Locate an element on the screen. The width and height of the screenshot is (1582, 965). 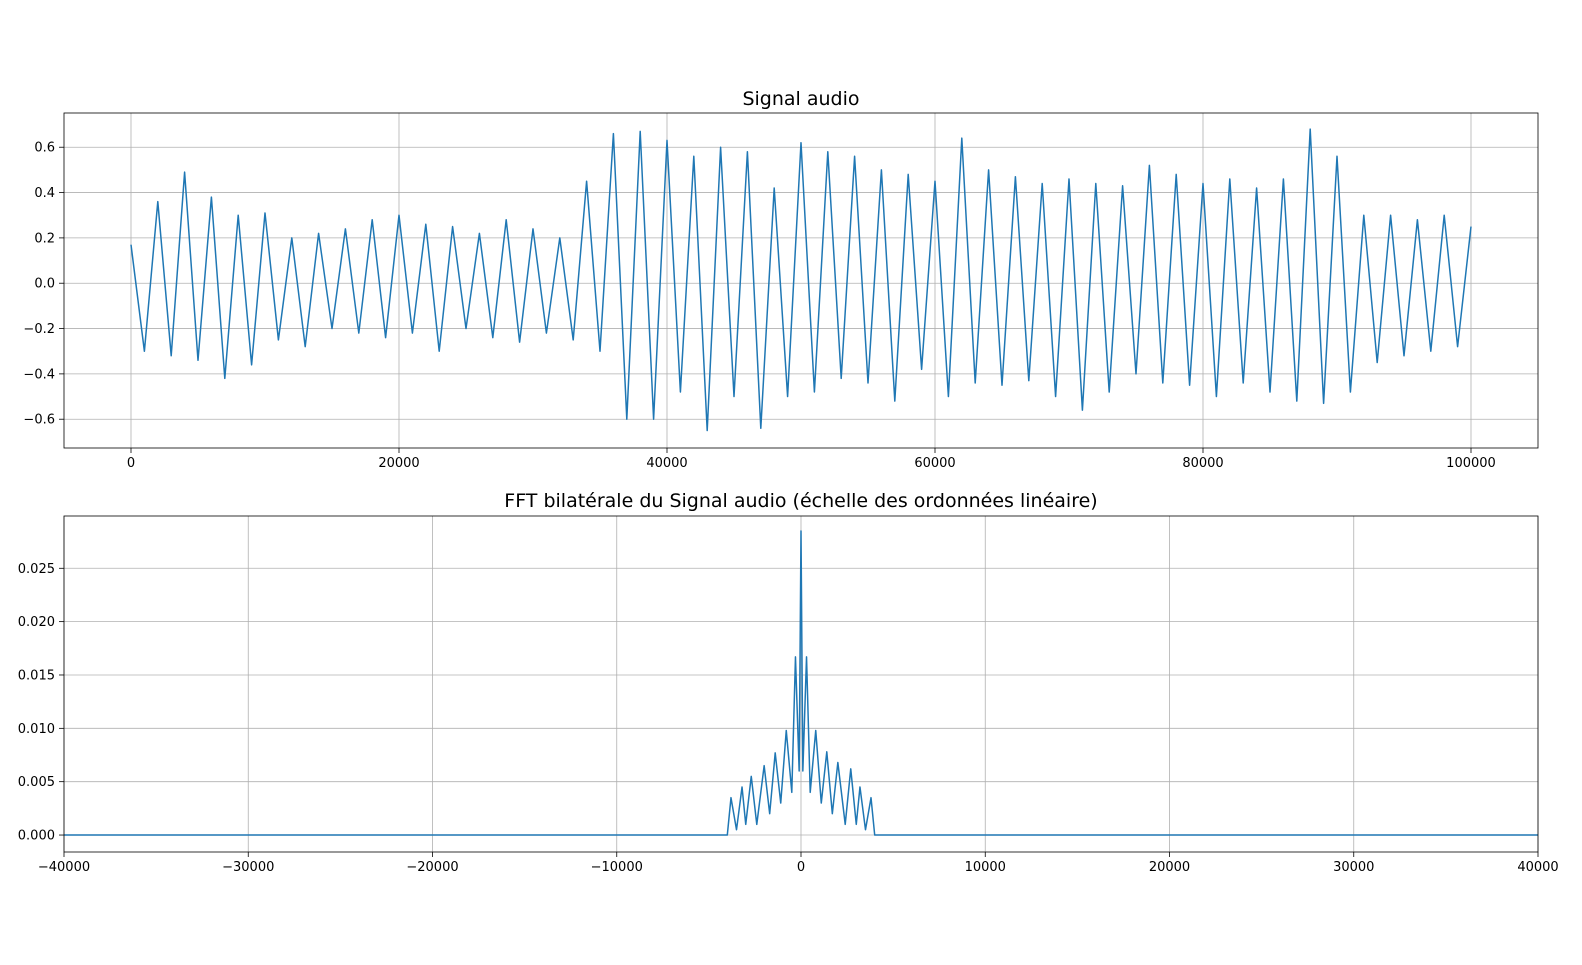
y-tick-label: 0.005 is located at coordinates (36, 782).